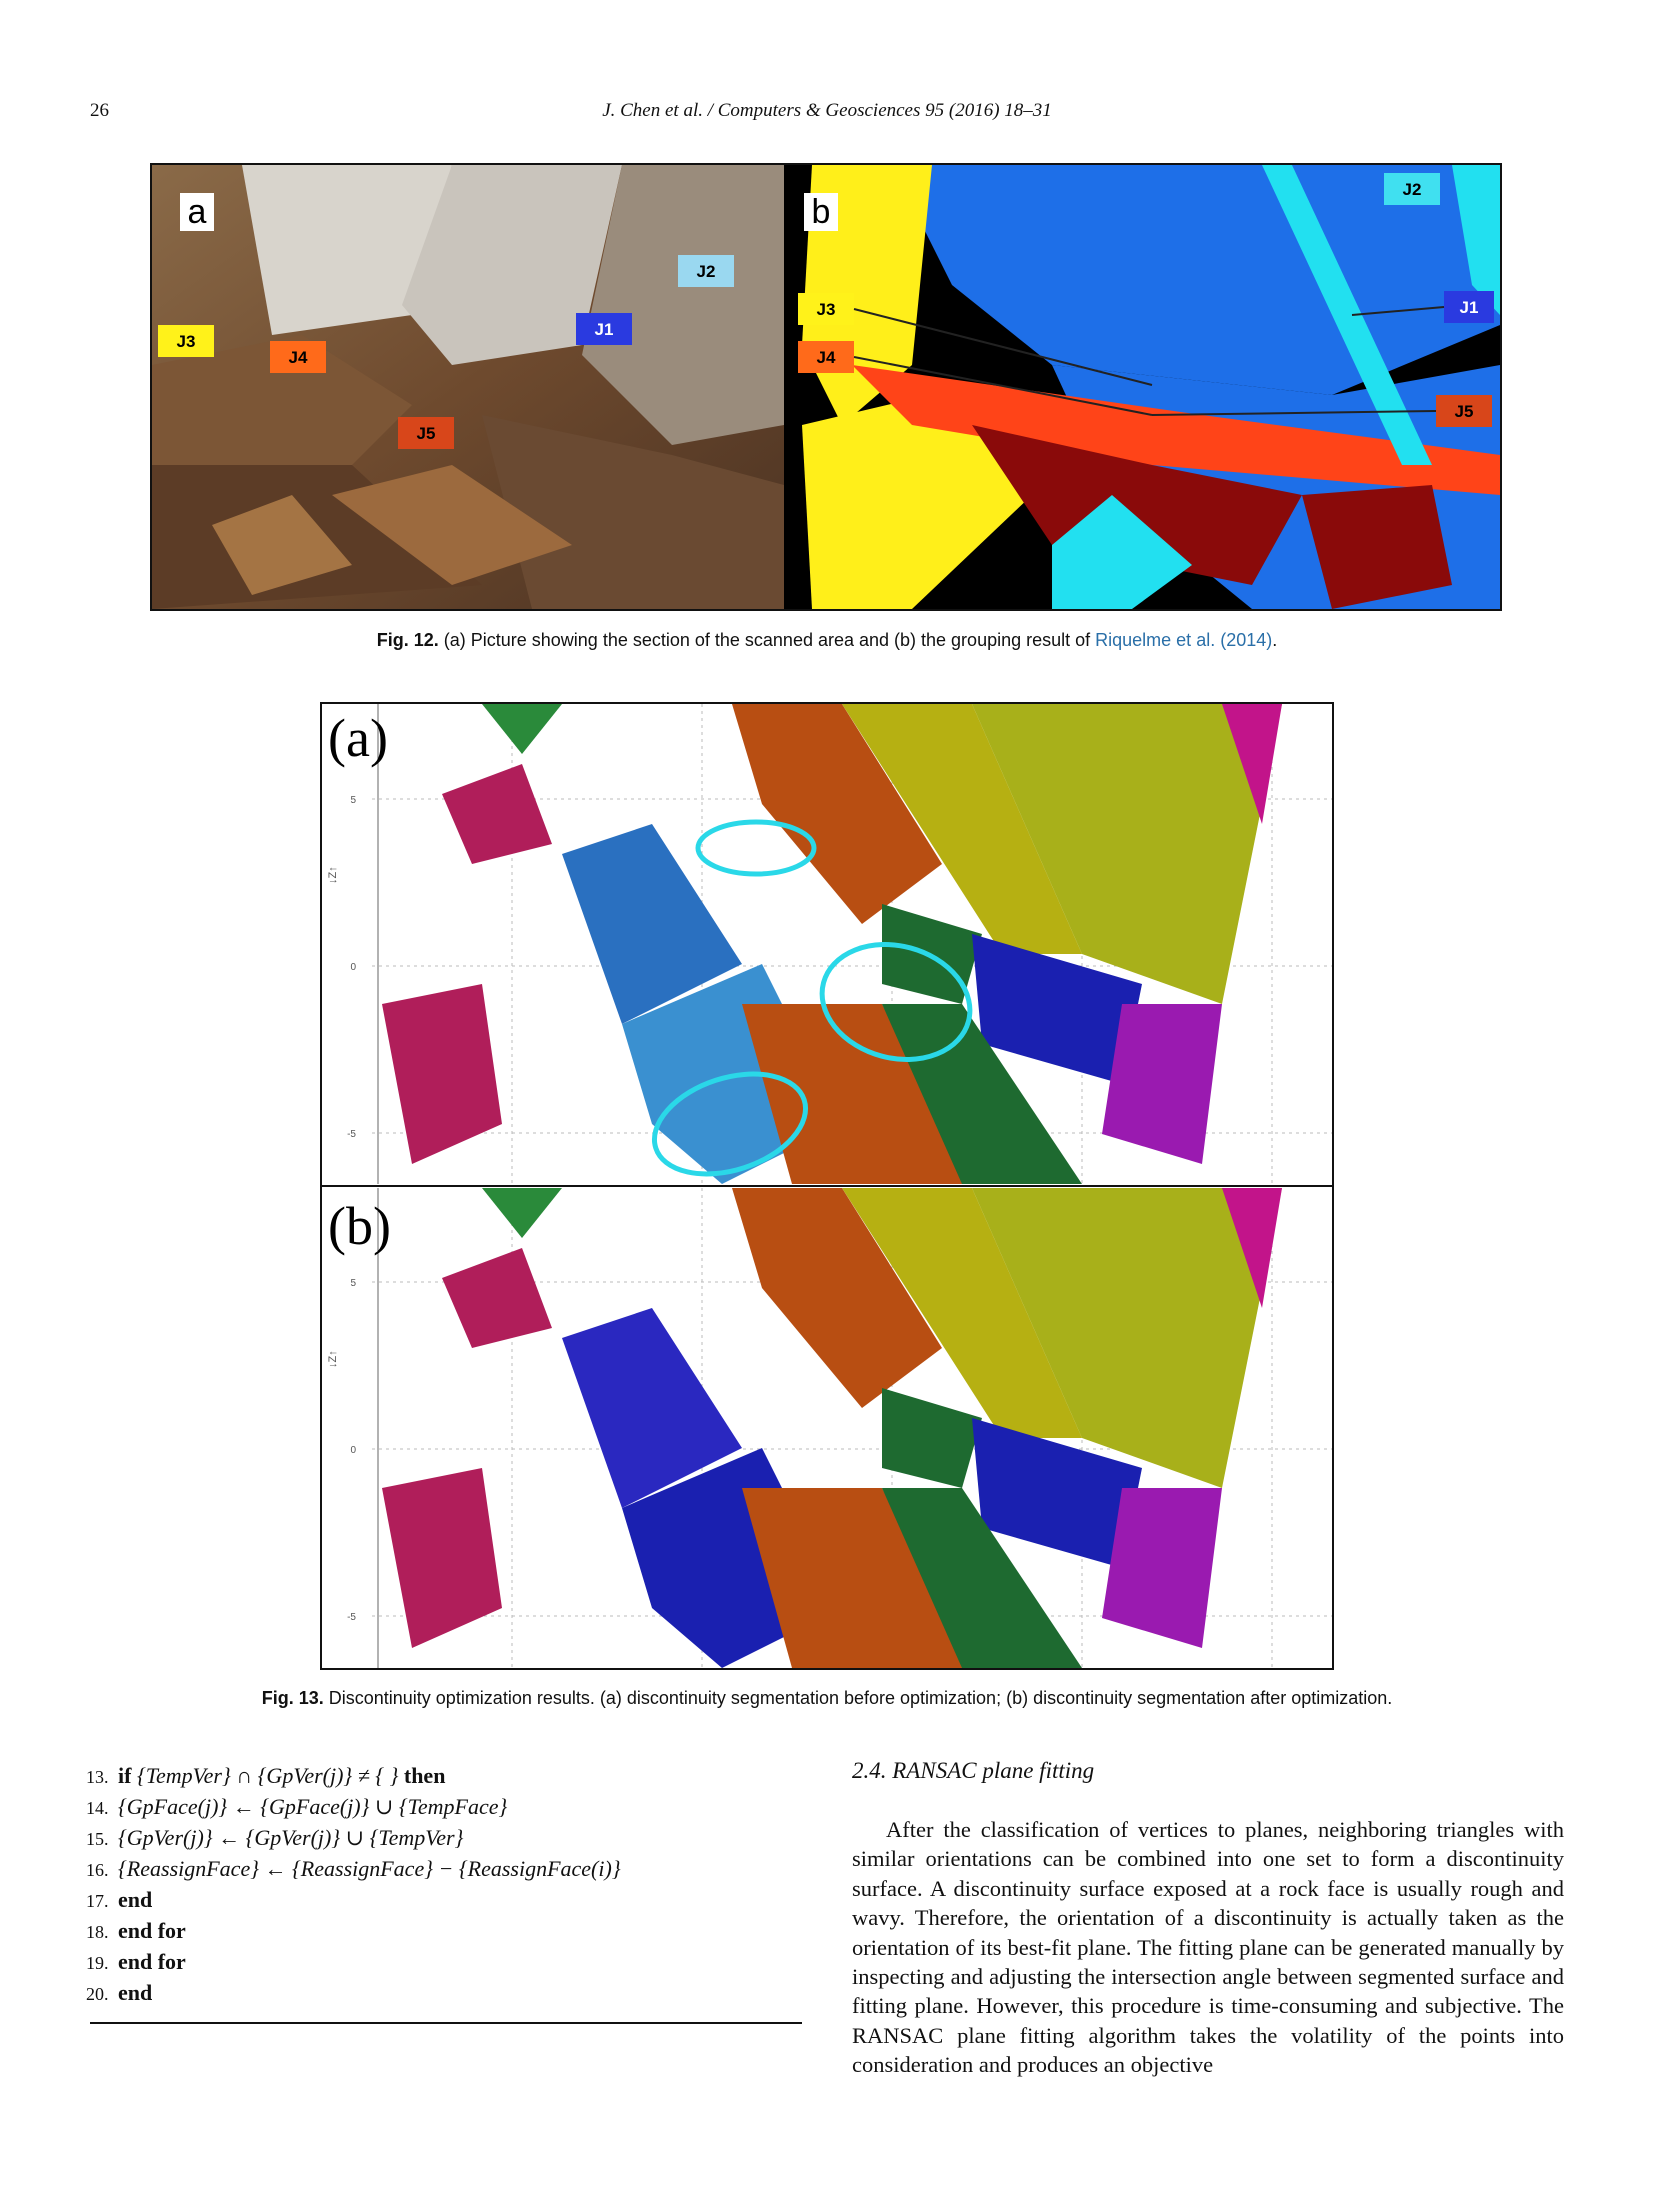  I want to click on label-b-j1: J1, so click(1469, 307).